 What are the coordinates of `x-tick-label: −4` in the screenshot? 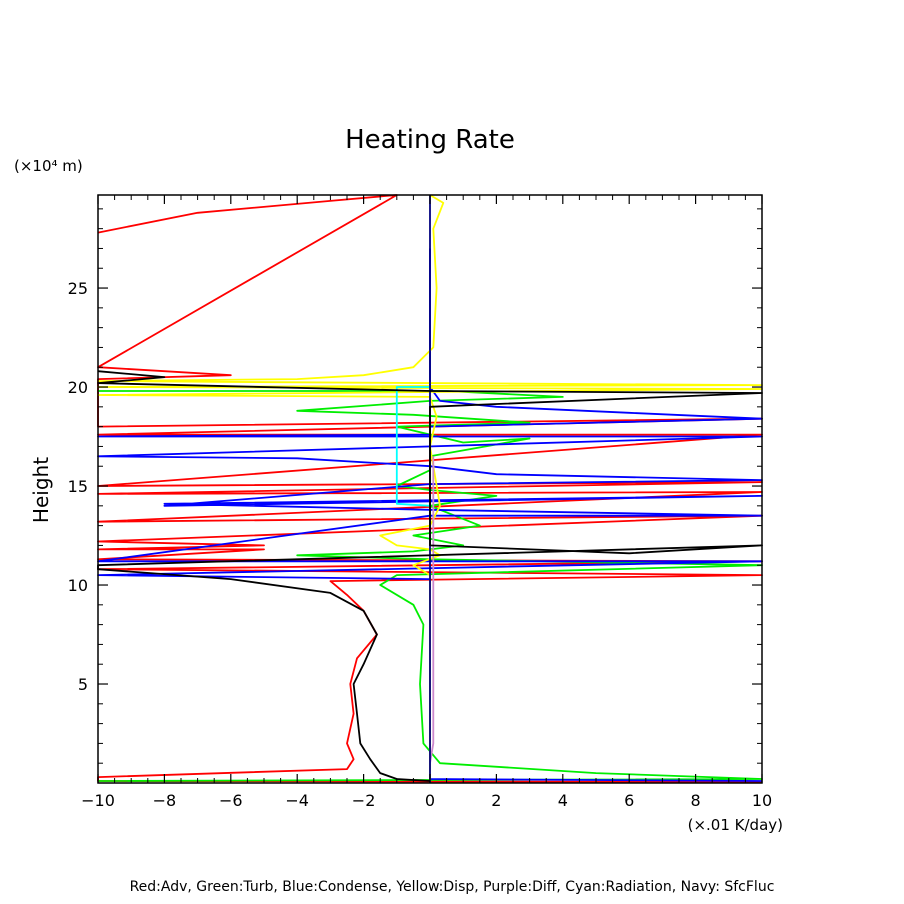 It's located at (297, 800).